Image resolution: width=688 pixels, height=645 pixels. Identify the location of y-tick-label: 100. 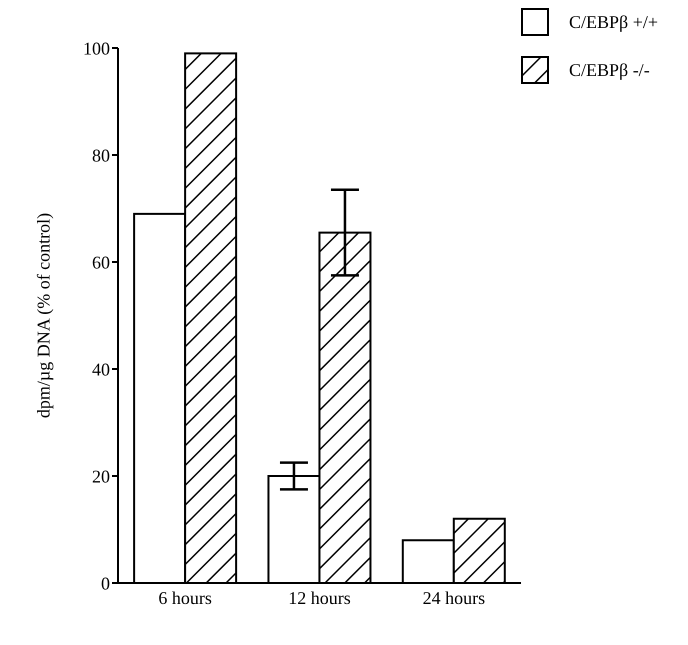
(96, 48).